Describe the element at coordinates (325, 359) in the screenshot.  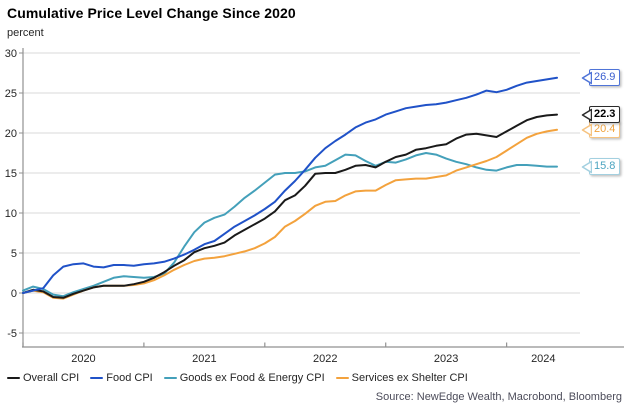
I see `x-tick-label: 2022` at that location.